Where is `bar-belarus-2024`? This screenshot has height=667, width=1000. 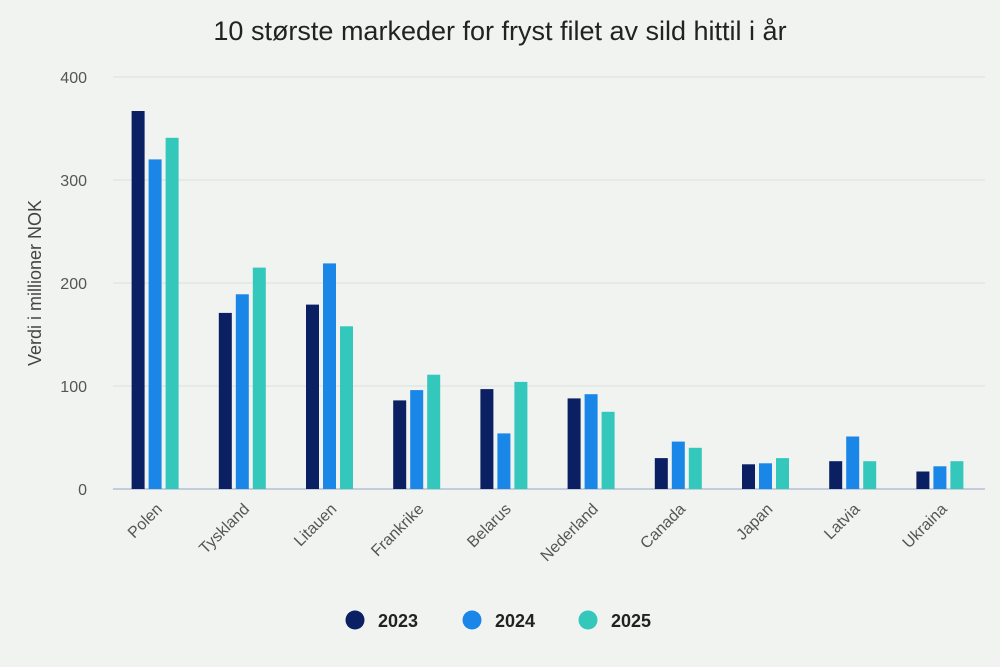 bar-belarus-2024 is located at coordinates (504, 461).